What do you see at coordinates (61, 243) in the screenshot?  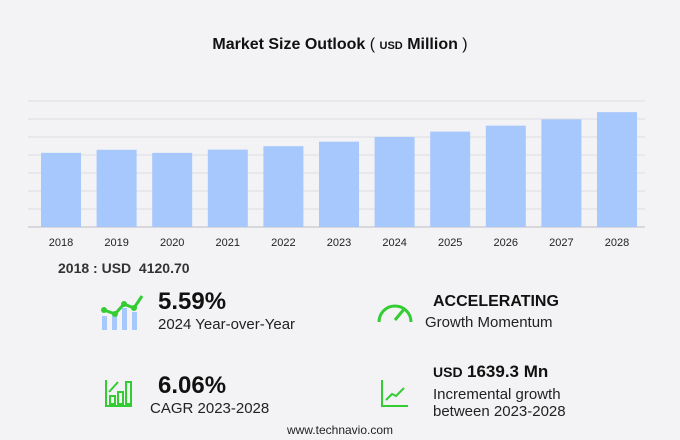 I see `x-tick-label: 2018` at bounding box center [61, 243].